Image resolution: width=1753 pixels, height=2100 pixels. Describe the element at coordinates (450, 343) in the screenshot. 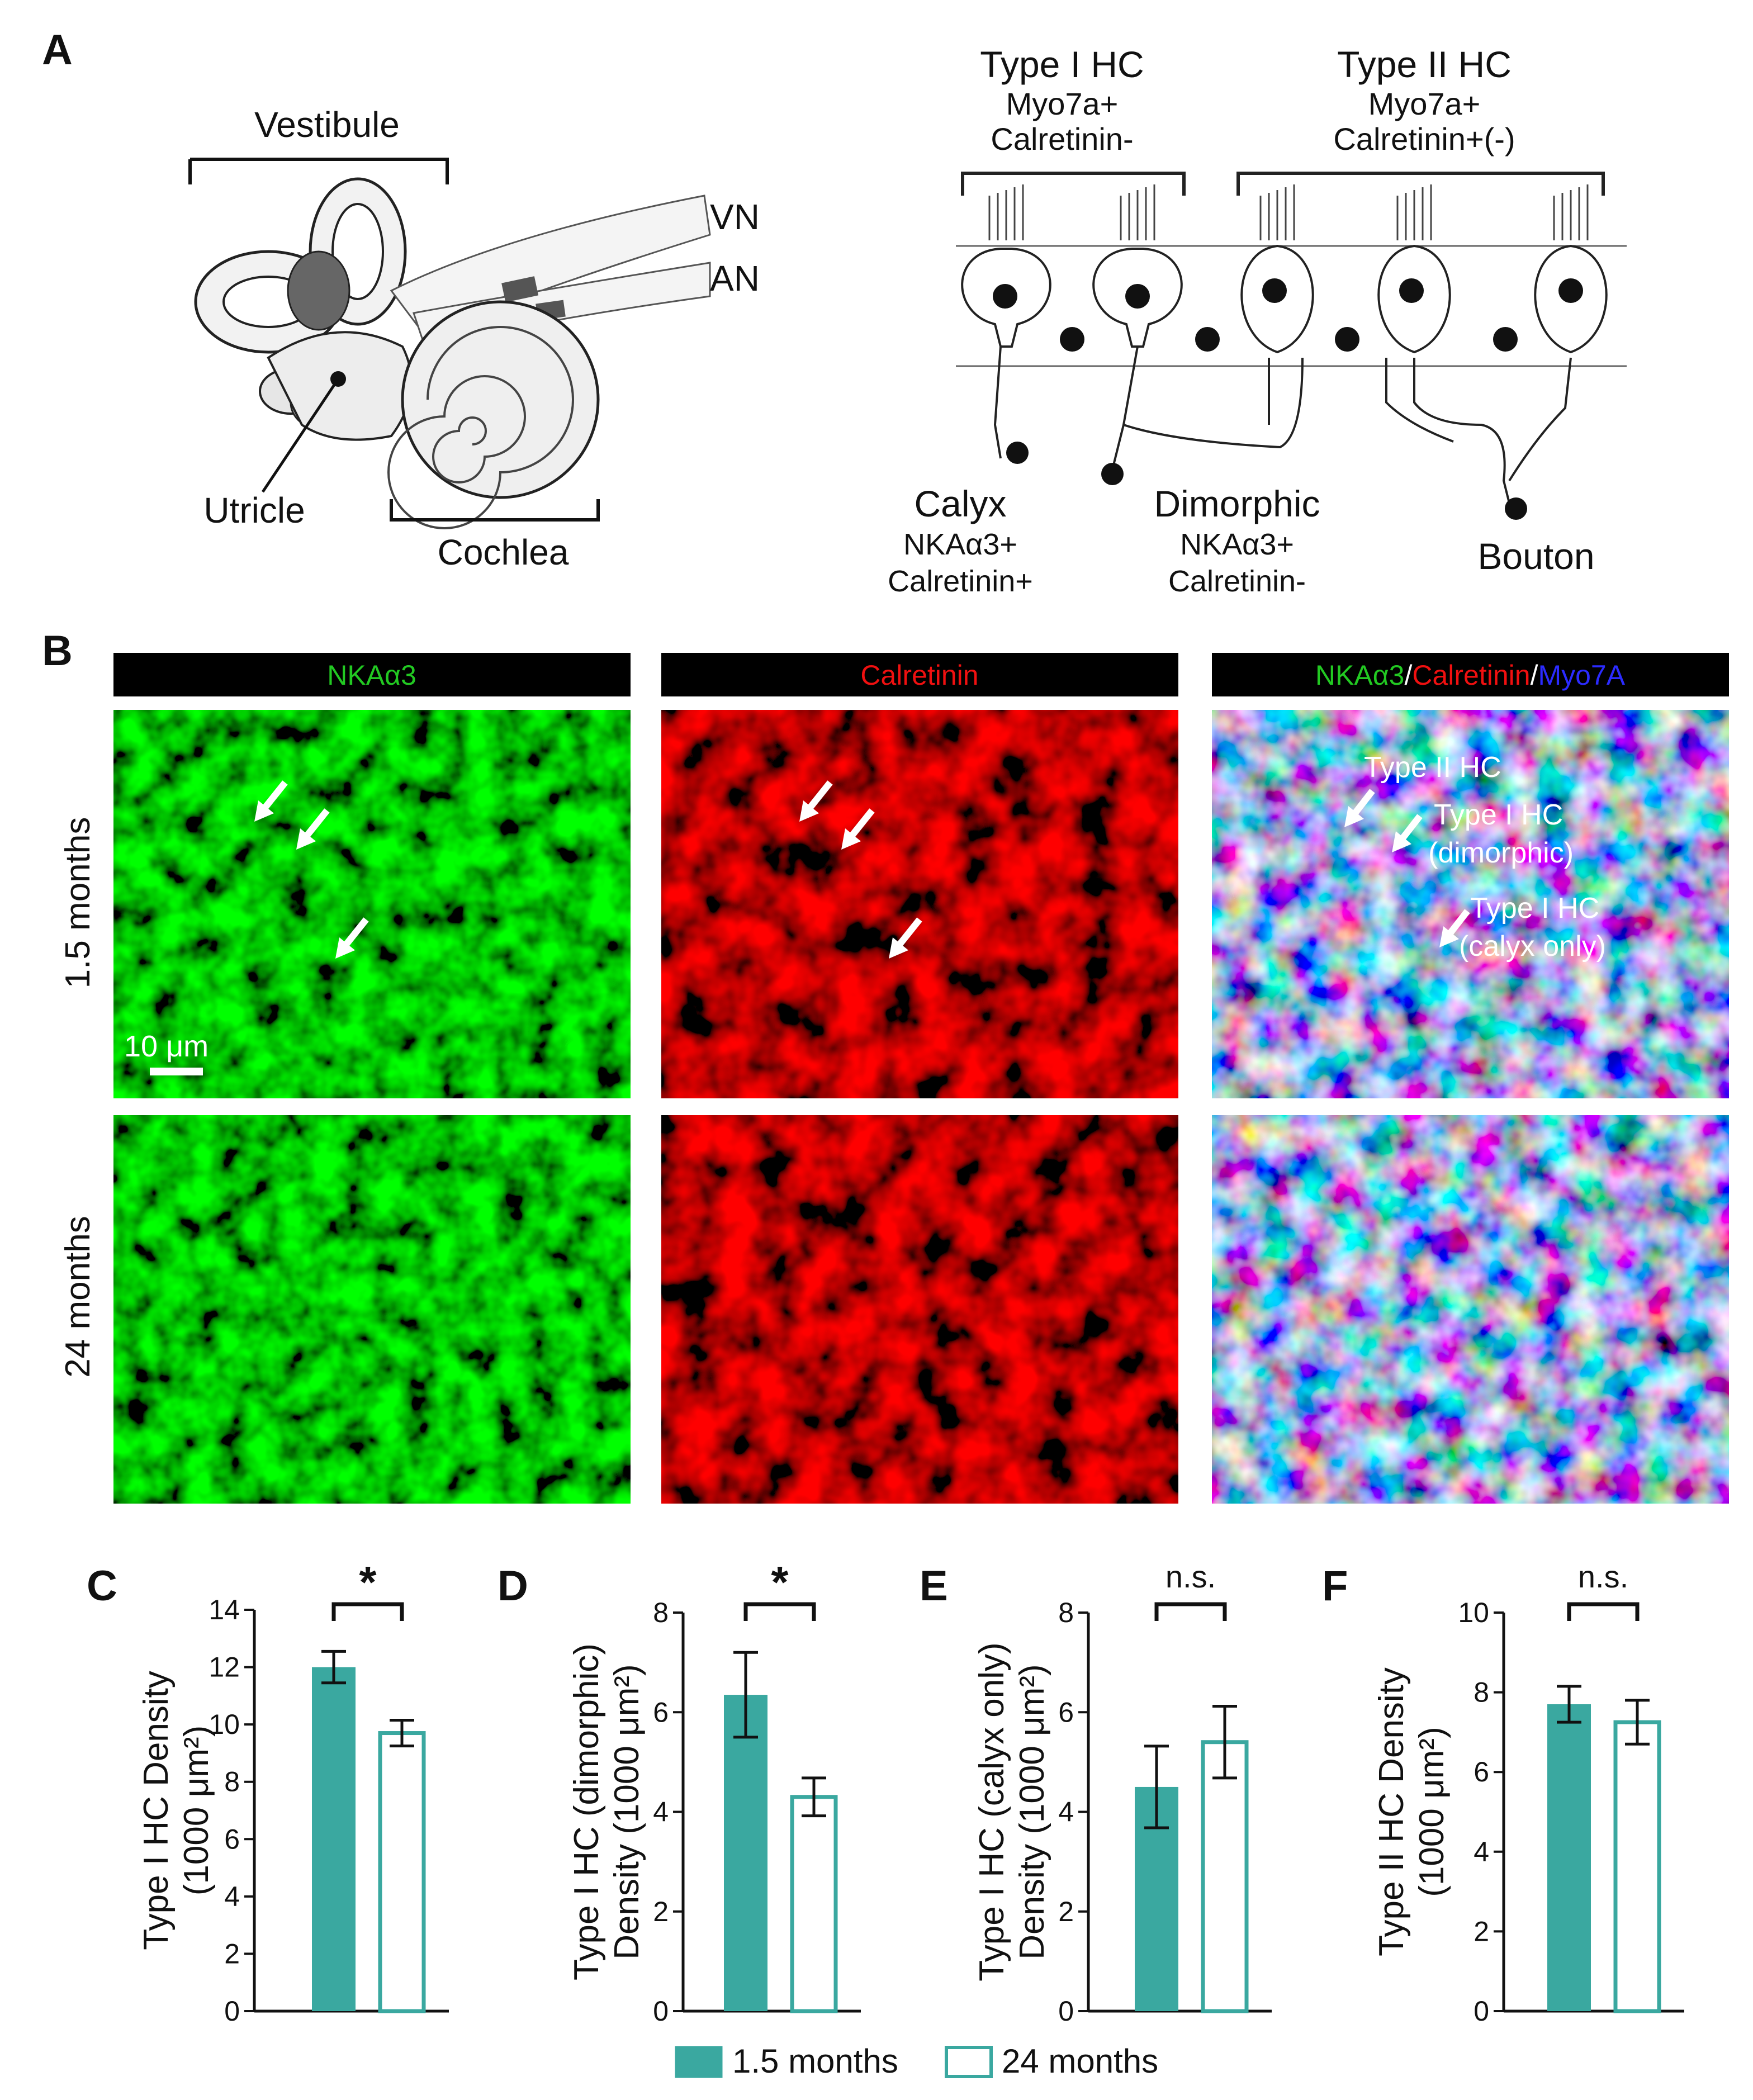

I see `inner-ear-illustration` at that location.